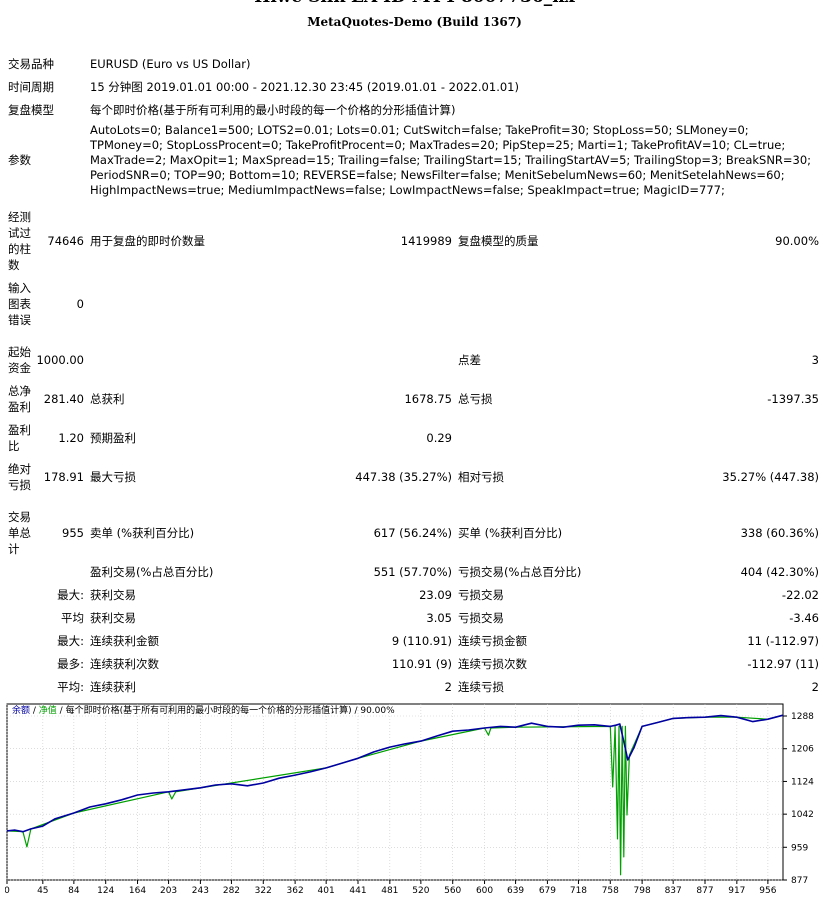 The height and width of the screenshot is (899, 829). What do you see at coordinates (7, 891) in the screenshot?
I see `x-tick-label: 0` at bounding box center [7, 891].